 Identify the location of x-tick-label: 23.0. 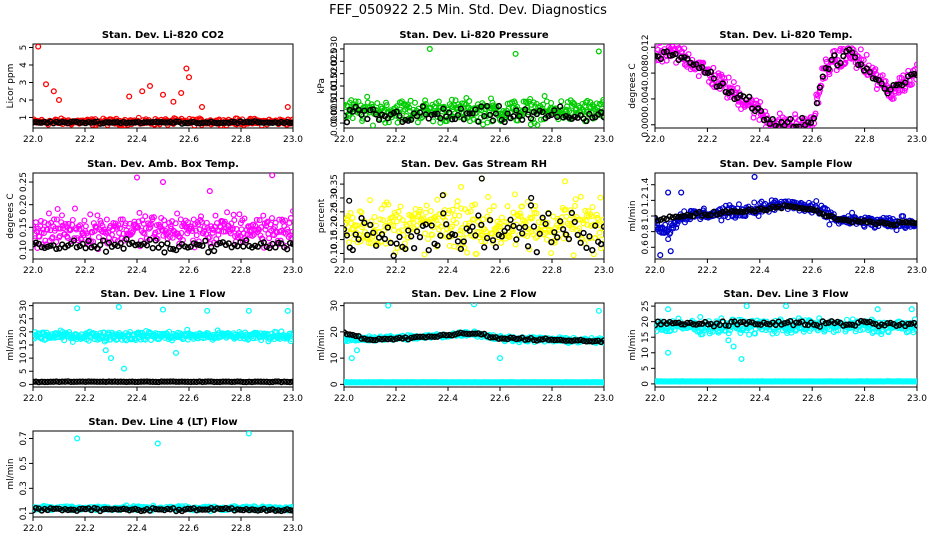
(293, 140).